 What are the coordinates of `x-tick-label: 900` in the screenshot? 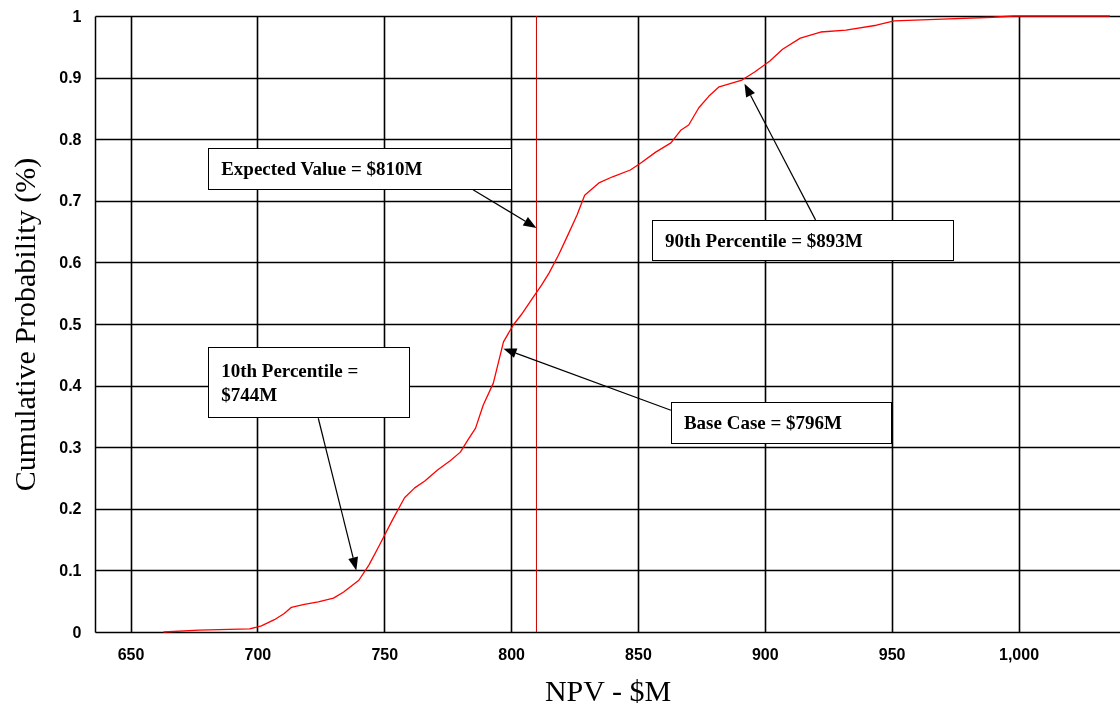 It's located at (765, 654).